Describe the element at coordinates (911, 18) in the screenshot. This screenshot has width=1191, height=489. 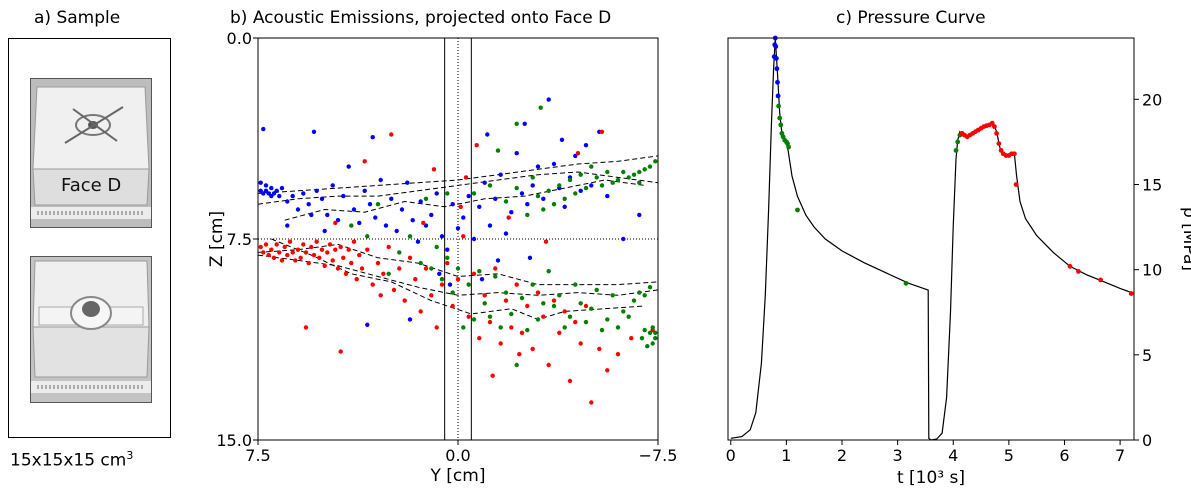
I see `panel-c-title: c) Pressure Curve` at that location.